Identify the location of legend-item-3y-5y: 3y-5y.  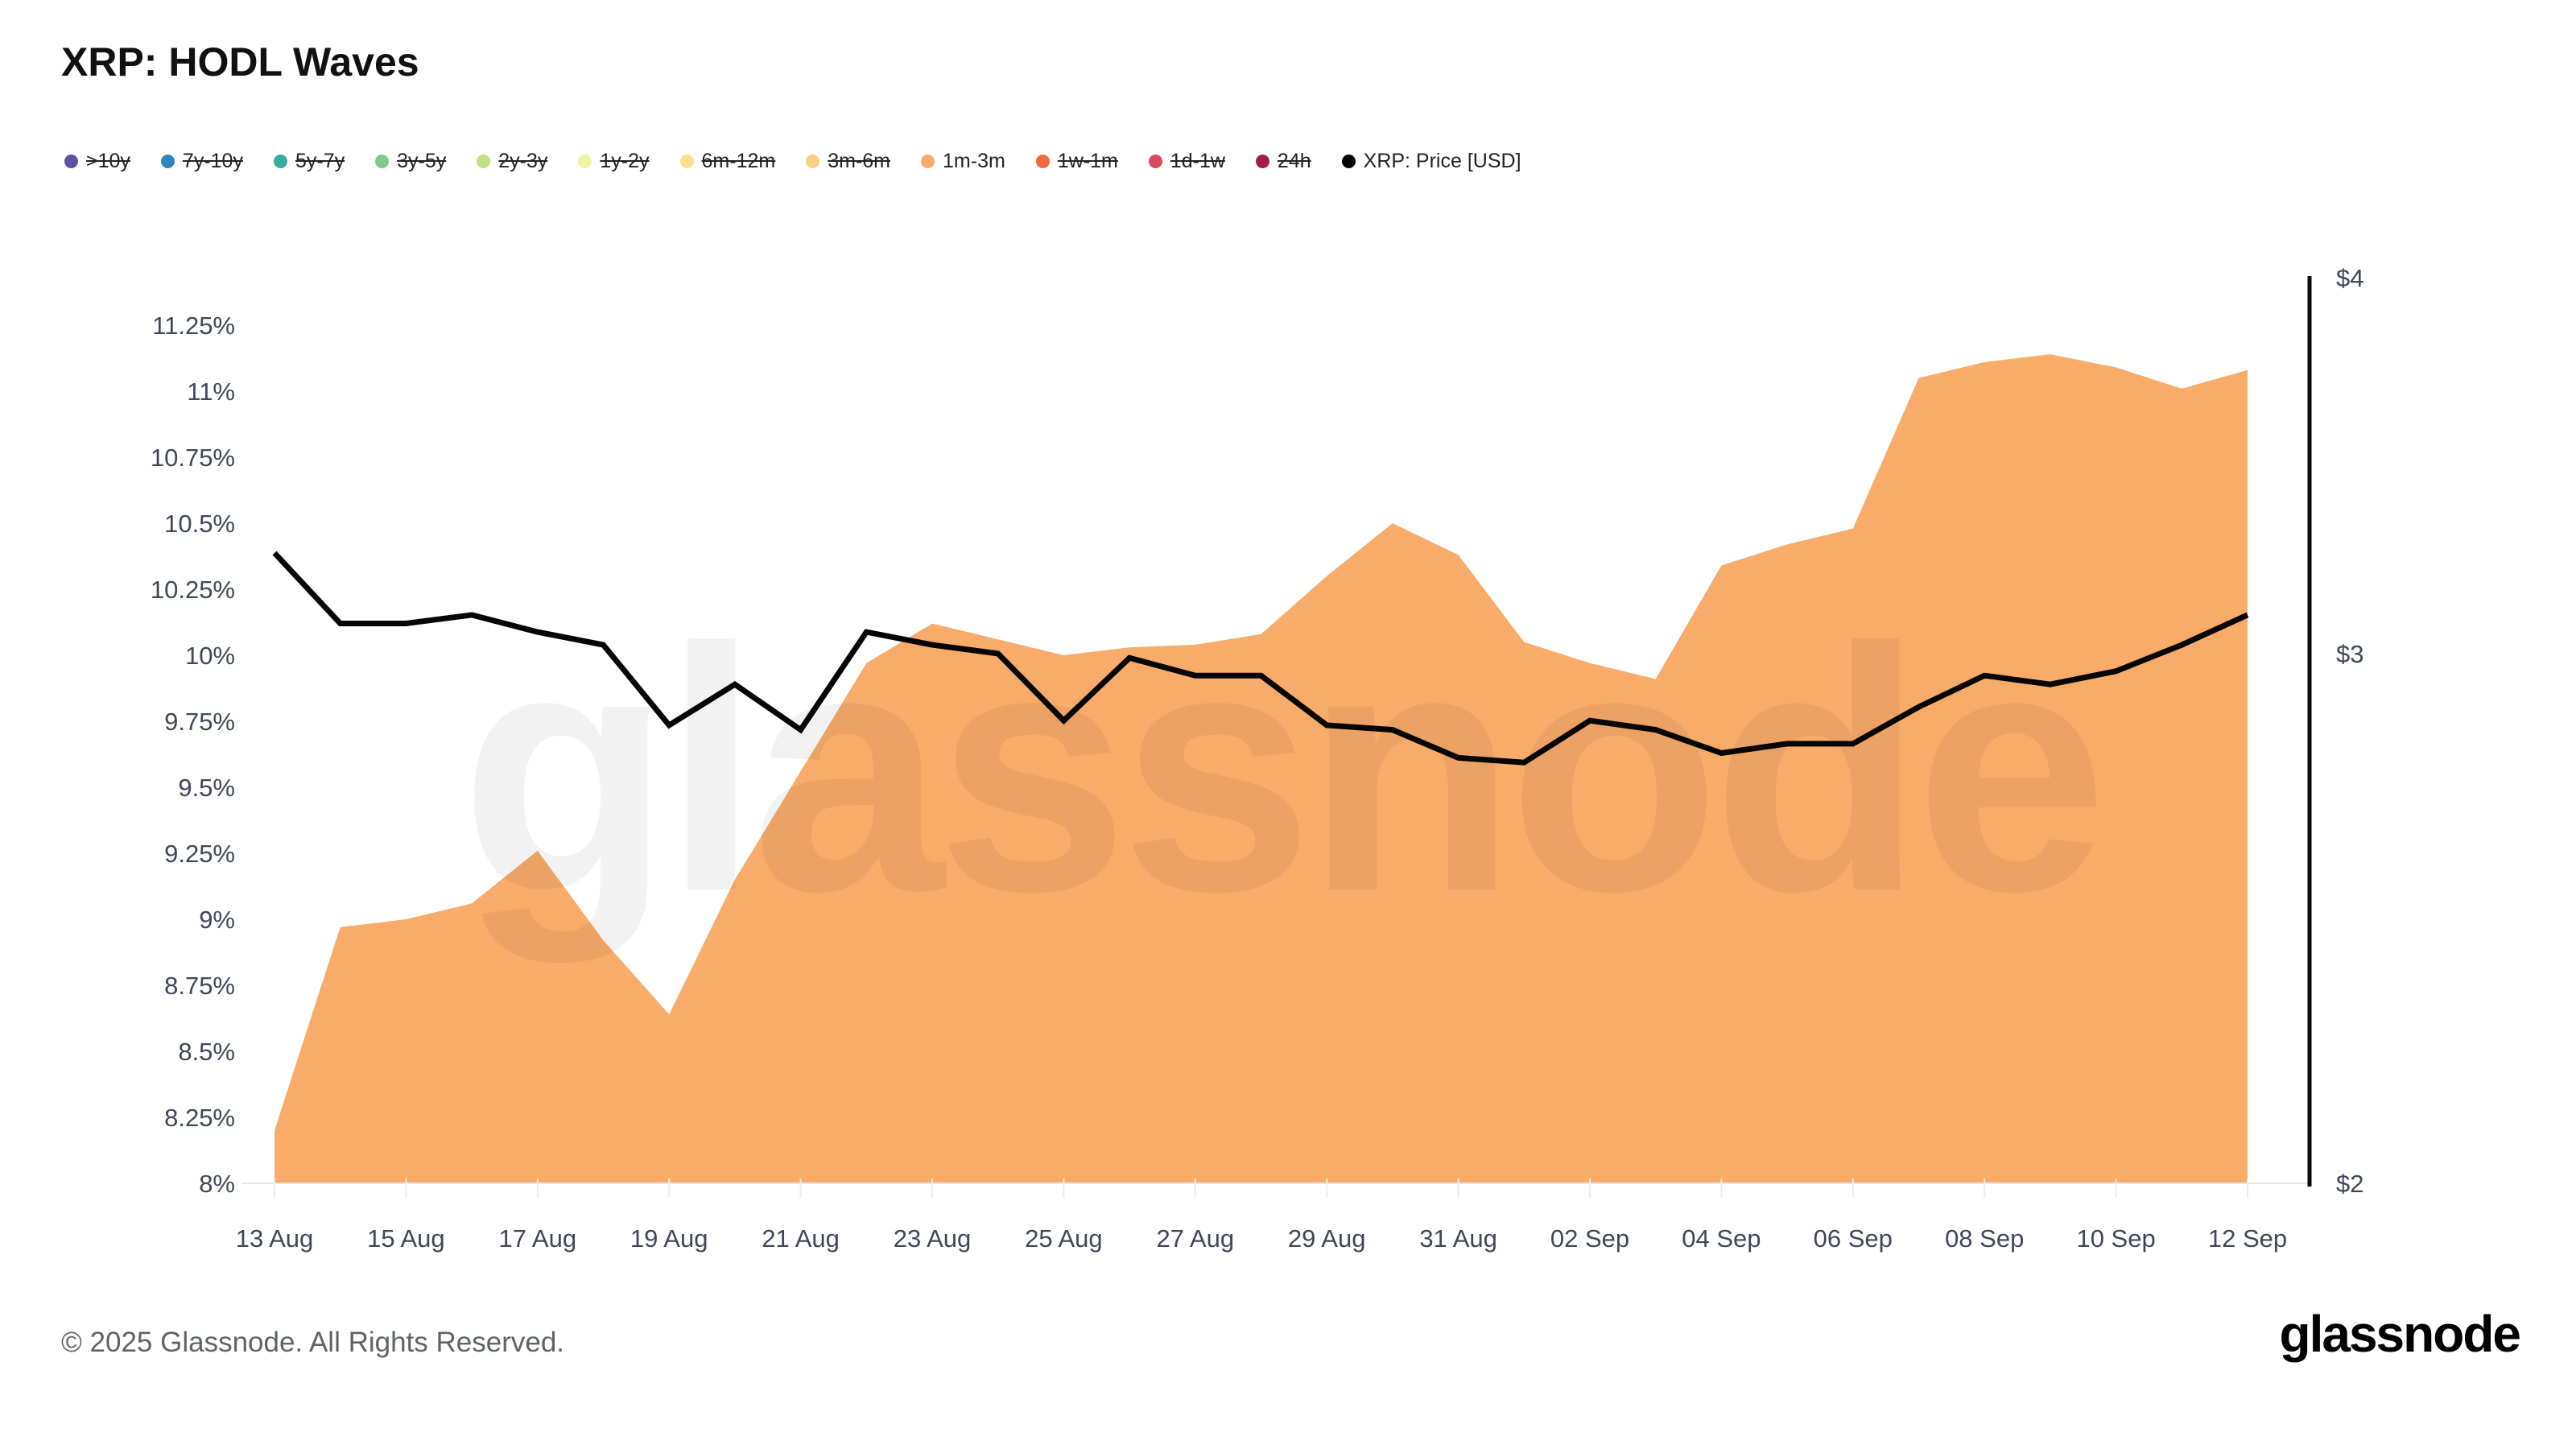
(410, 162).